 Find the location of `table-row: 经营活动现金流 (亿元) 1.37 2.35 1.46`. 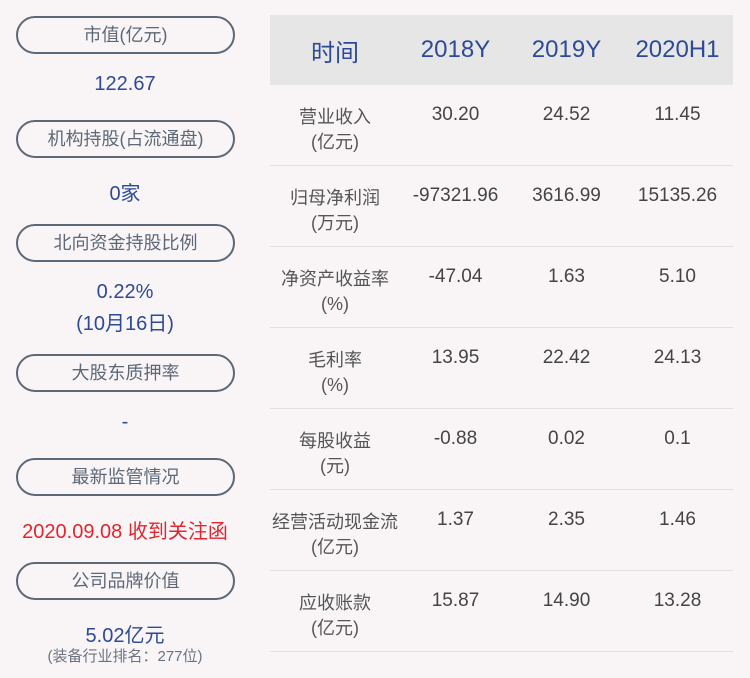

table-row: 经营活动现金流 (亿元) 1.37 2.35 1.46 is located at coordinates (501, 530).